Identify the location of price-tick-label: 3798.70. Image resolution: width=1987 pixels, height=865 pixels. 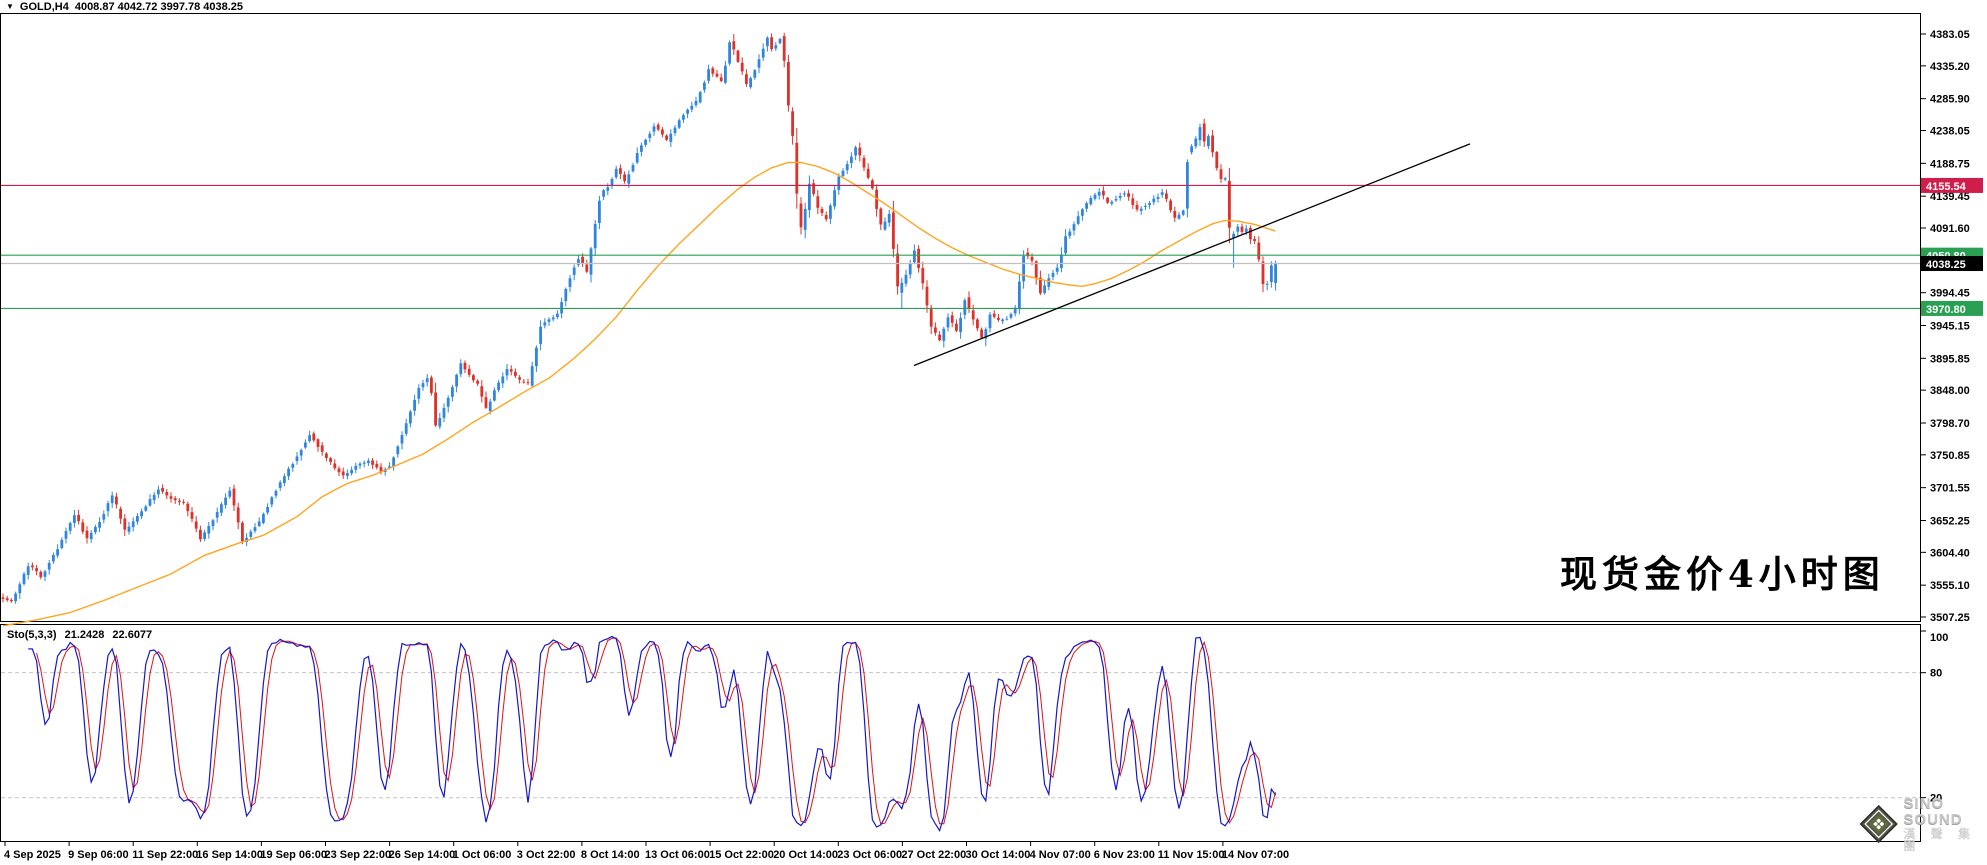
(1950, 424).